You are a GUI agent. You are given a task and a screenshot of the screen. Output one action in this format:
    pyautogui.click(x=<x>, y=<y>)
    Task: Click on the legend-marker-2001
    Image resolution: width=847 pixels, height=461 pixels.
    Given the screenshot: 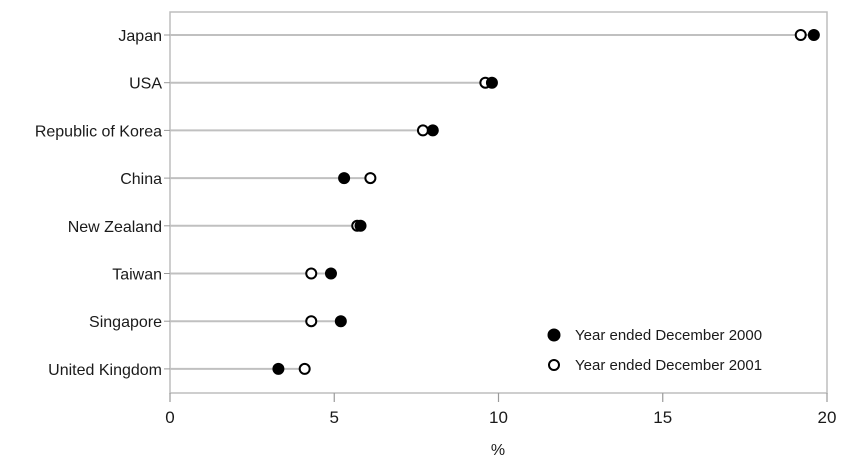 What is the action you would take?
    pyautogui.click(x=554, y=365)
    